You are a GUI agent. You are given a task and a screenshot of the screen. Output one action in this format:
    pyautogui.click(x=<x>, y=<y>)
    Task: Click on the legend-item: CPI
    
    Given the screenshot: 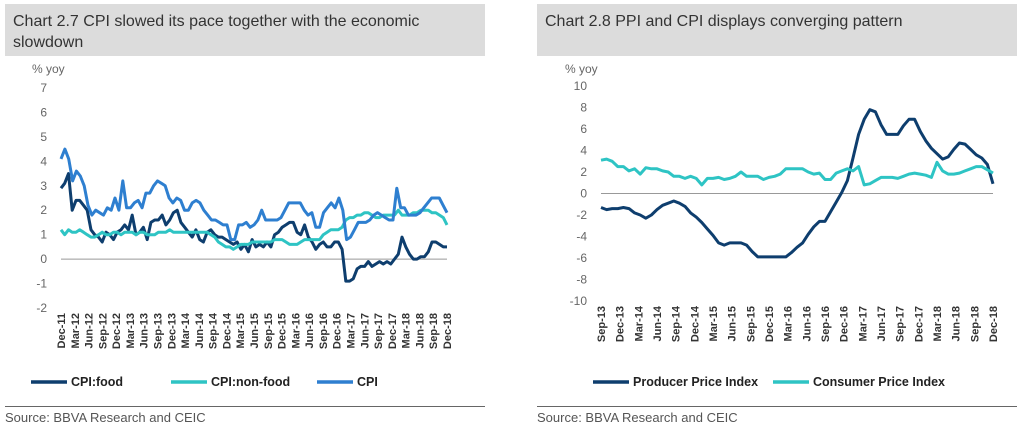 What is the action you would take?
    pyautogui.click(x=347, y=382)
    